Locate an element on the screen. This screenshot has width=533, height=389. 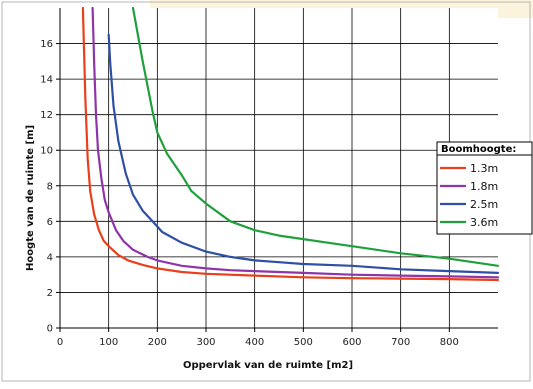
legend-label-1: 1.3m is located at coordinates (484, 168).